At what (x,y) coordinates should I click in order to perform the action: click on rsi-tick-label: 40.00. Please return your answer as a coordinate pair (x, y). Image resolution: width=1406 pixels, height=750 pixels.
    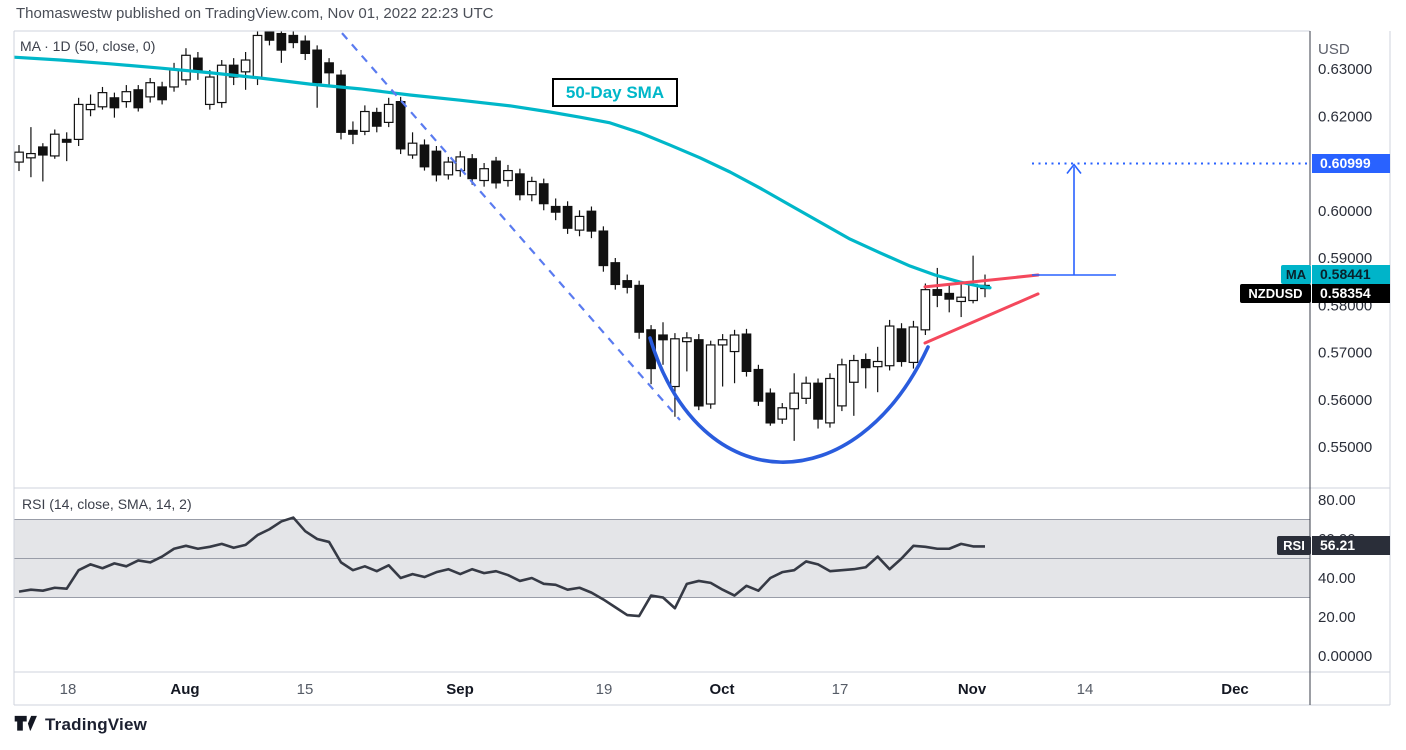
    Looking at the image, I should click on (1337, 578).